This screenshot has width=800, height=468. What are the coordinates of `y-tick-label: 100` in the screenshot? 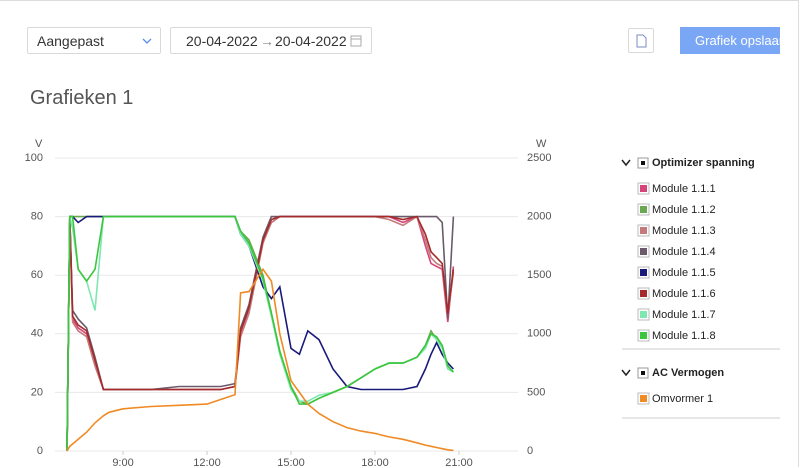 It's located at (34, 158).